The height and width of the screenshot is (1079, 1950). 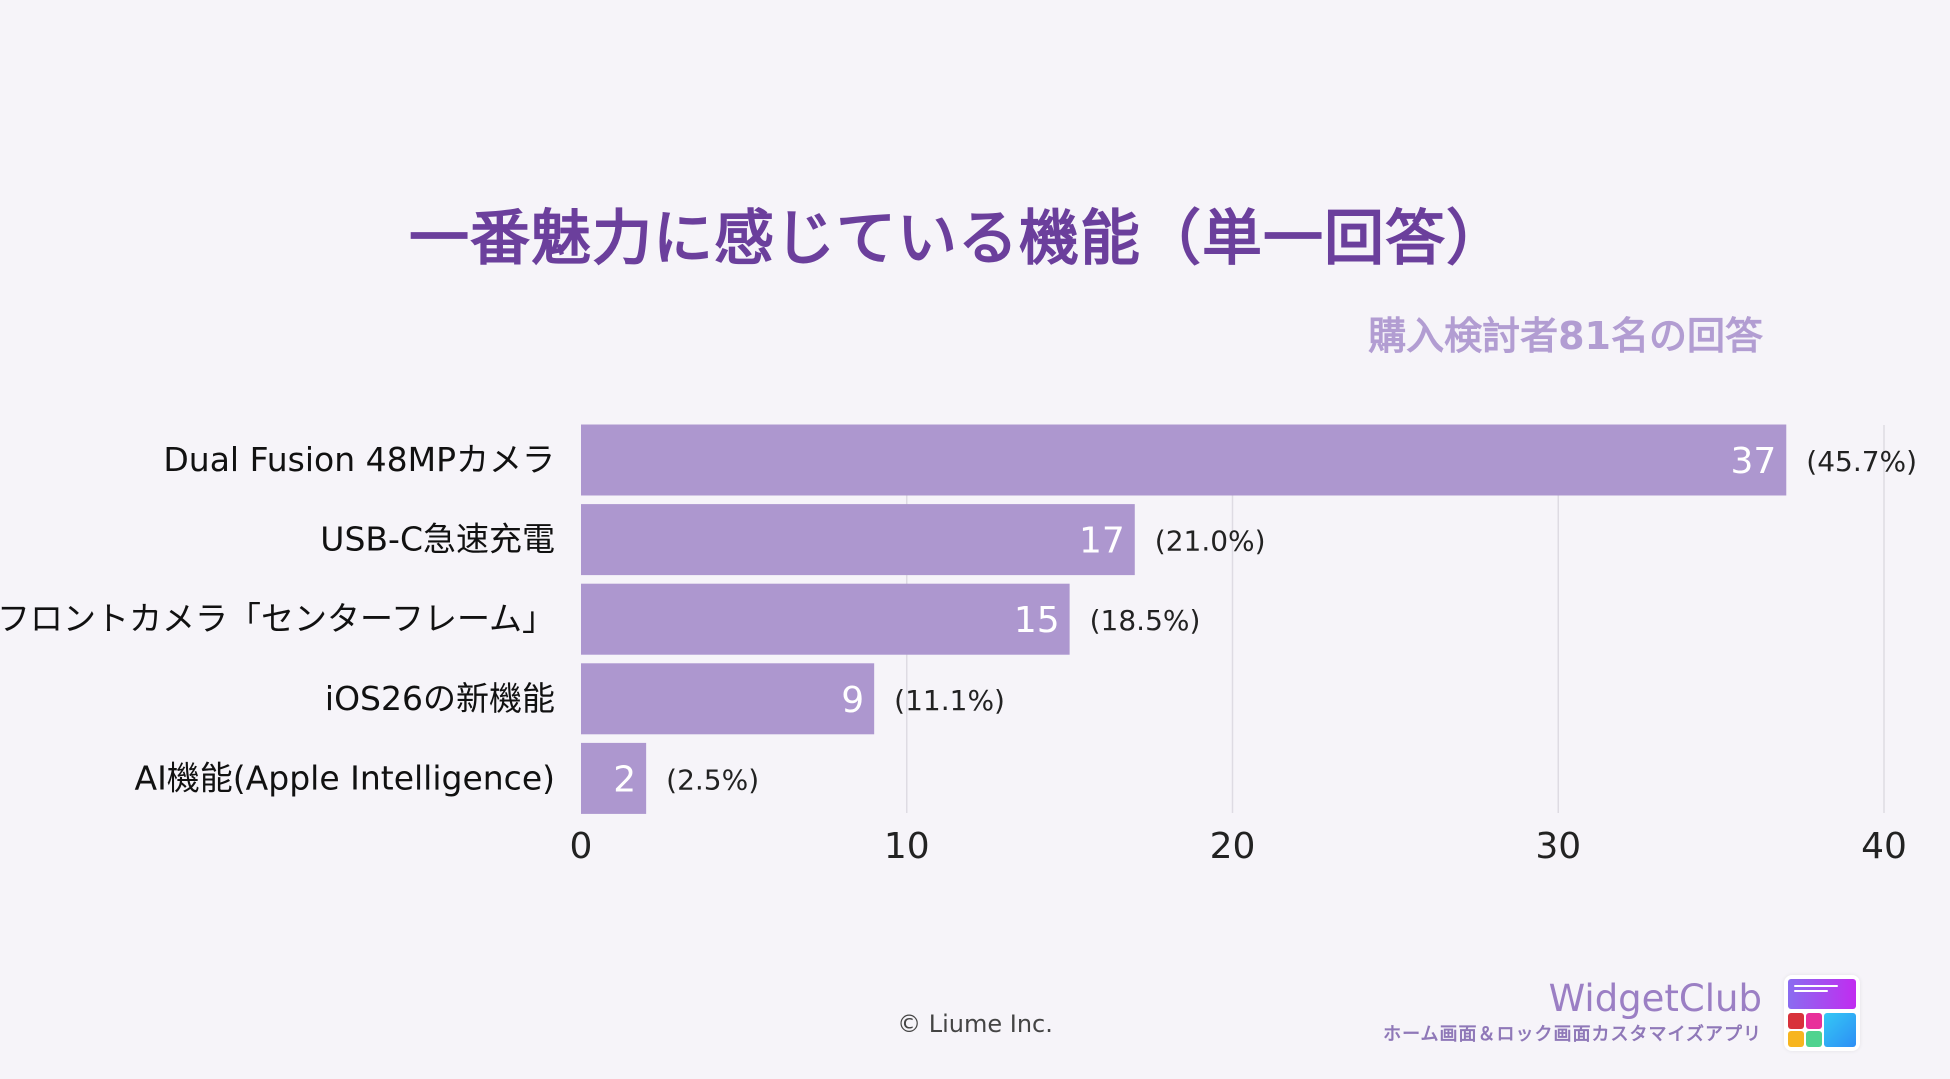 I want to click on bar-percent-label: (18.5%), so click(x=1145, y=620).